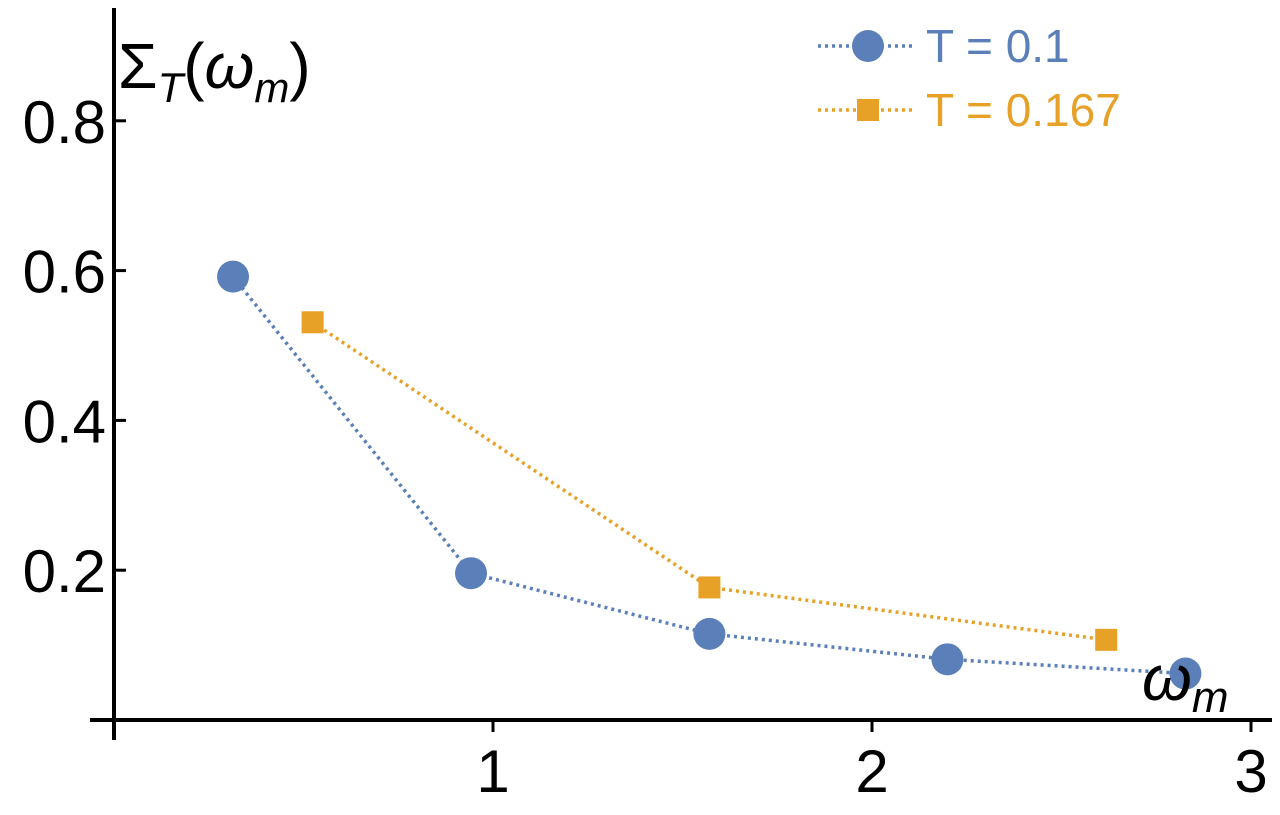 The image size is (1280, 815). Describe the element at coordinates (64, 272) in the screenshot. I see `y-tick-label: 0.6` at that location.